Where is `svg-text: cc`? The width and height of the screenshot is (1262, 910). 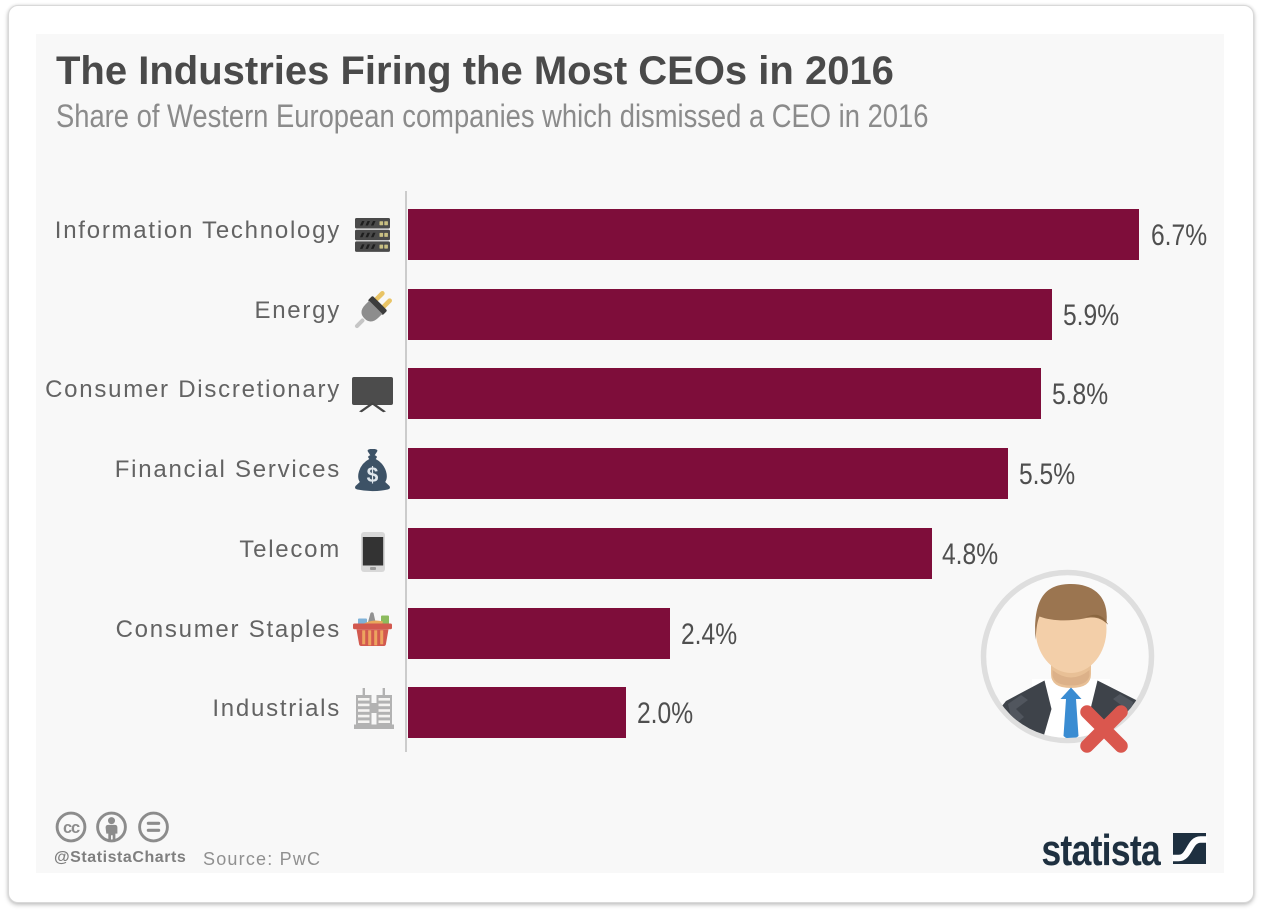 svg-text: cc is located at coordinates (71, 828).